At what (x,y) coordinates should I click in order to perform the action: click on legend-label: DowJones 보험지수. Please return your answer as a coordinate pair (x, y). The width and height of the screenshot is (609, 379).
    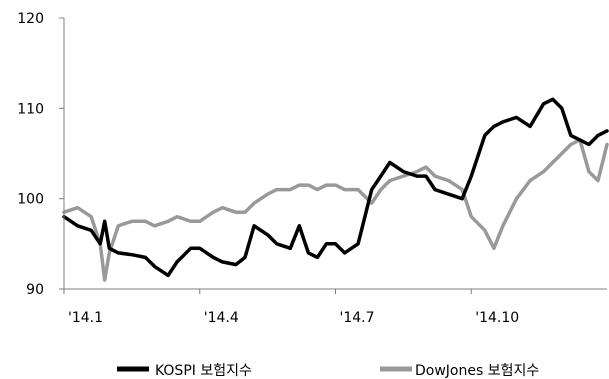
    Looking at the image, I should click on (477, 371).